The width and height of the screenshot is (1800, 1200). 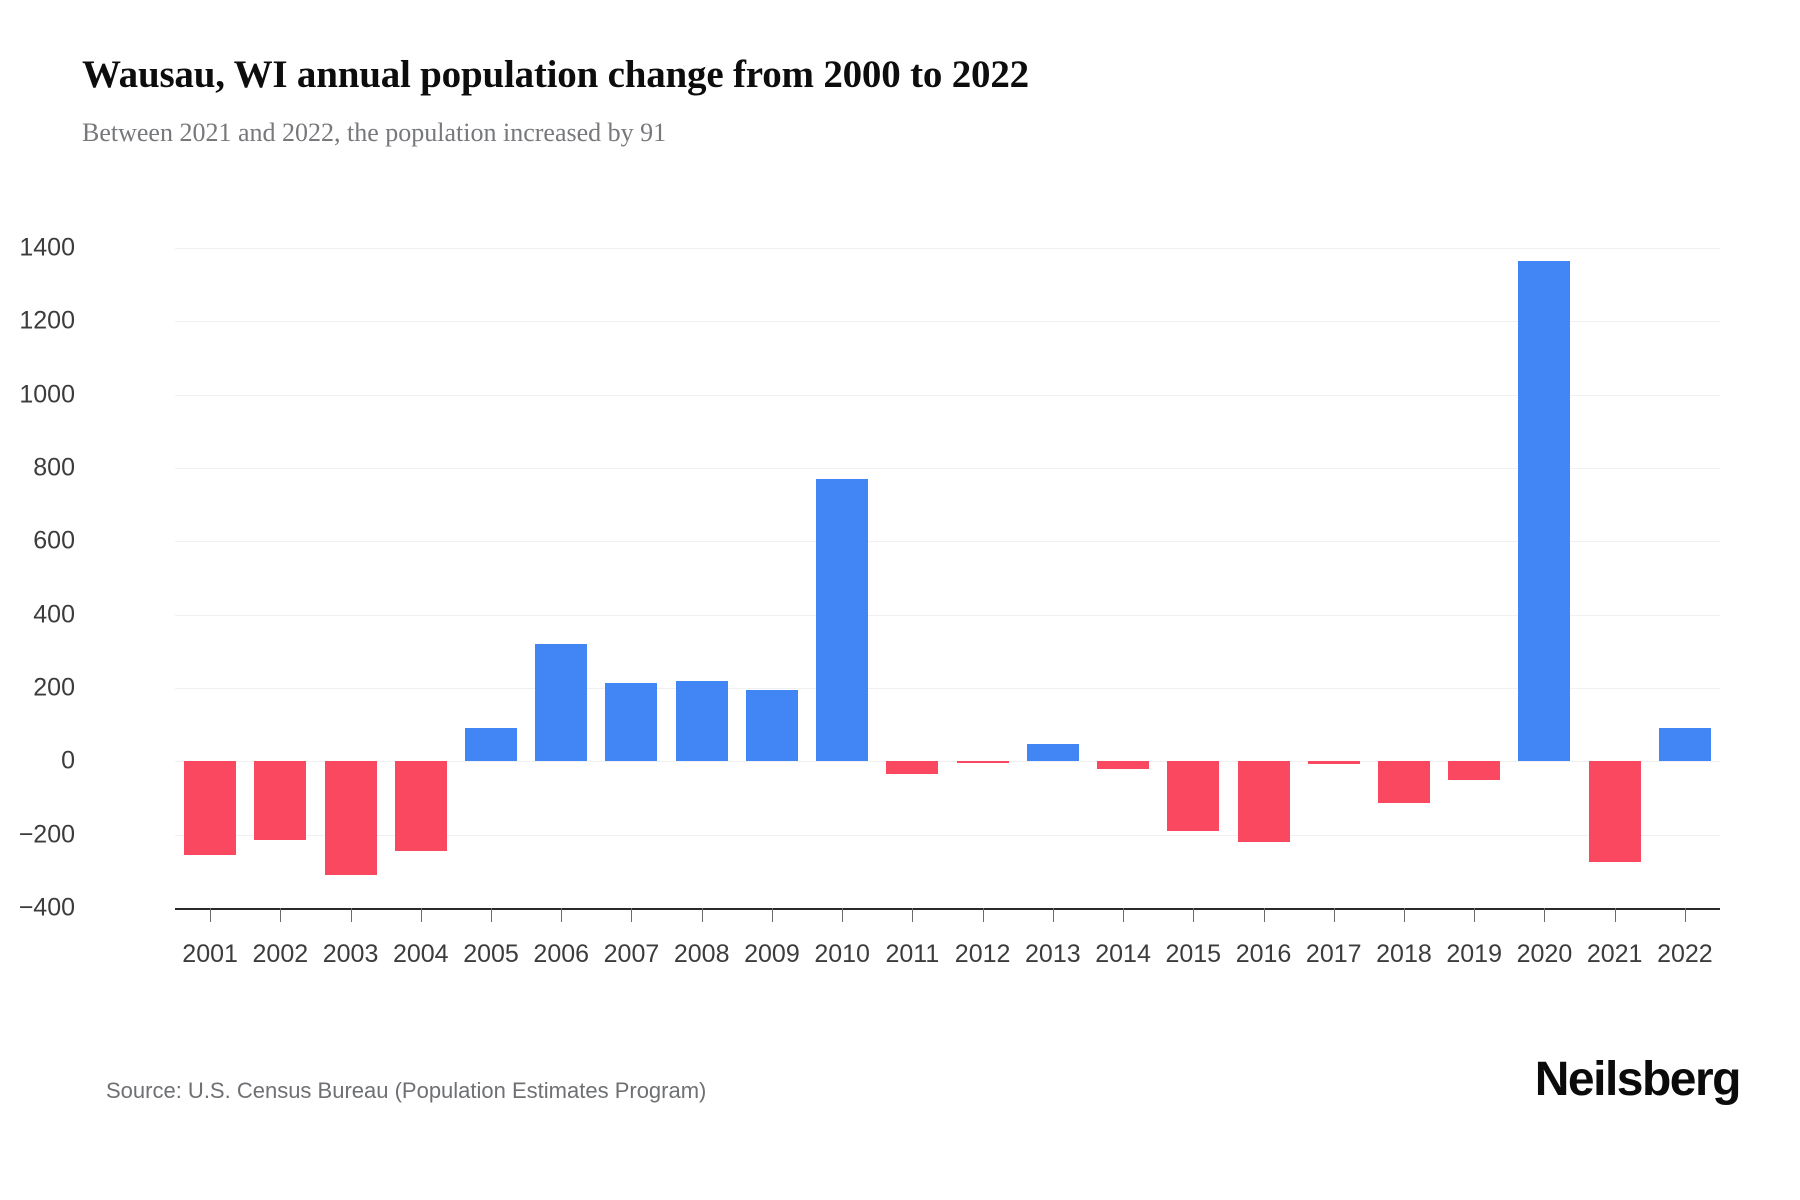 I want to click on bar-2012, so click(x=982, y=762).